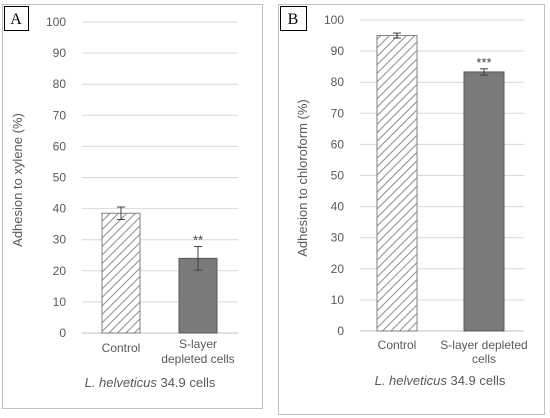 The height and width of the screenshot is (418, 550). I want to click on category-label-line: cells, so click(484, 359).